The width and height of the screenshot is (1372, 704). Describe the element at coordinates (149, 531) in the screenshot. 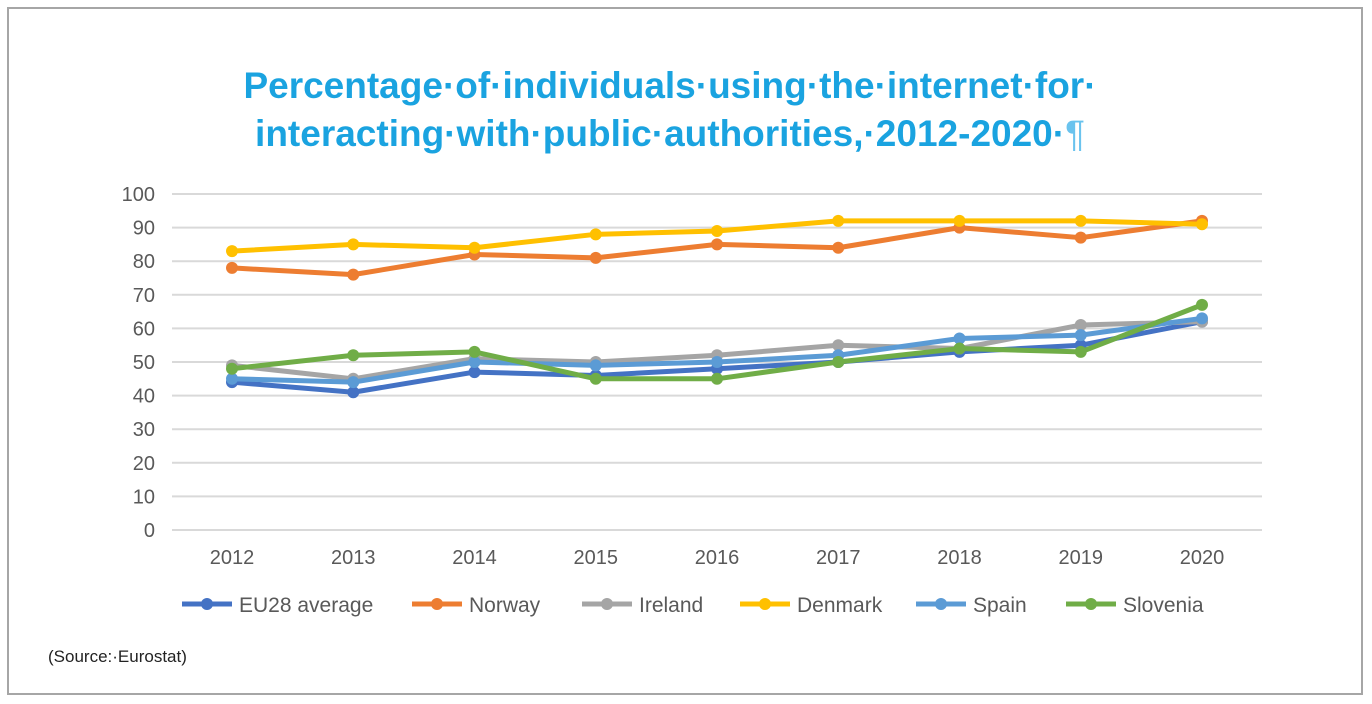

I see `y-tick-label: 0` at that location.